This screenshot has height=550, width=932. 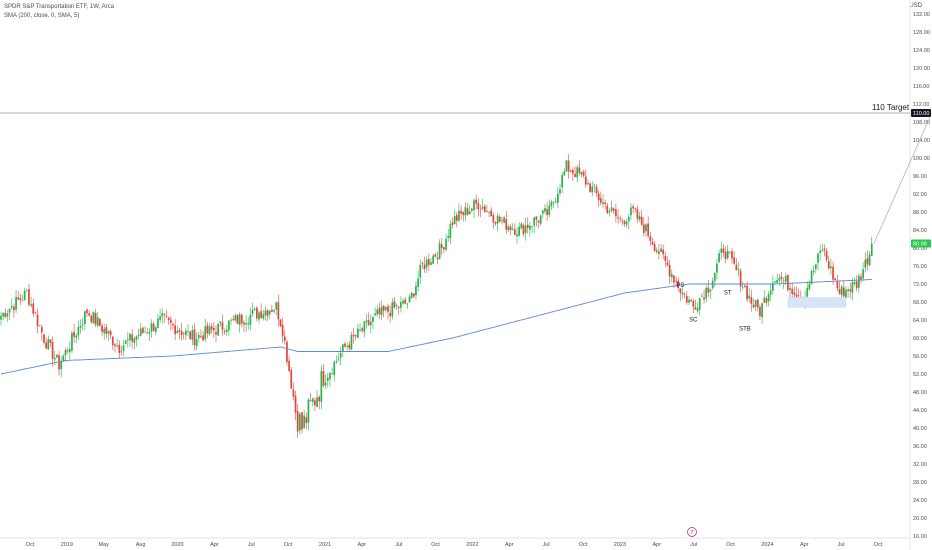 I want to click on y-tick-label: 64.00, so click(x=920, y=321).